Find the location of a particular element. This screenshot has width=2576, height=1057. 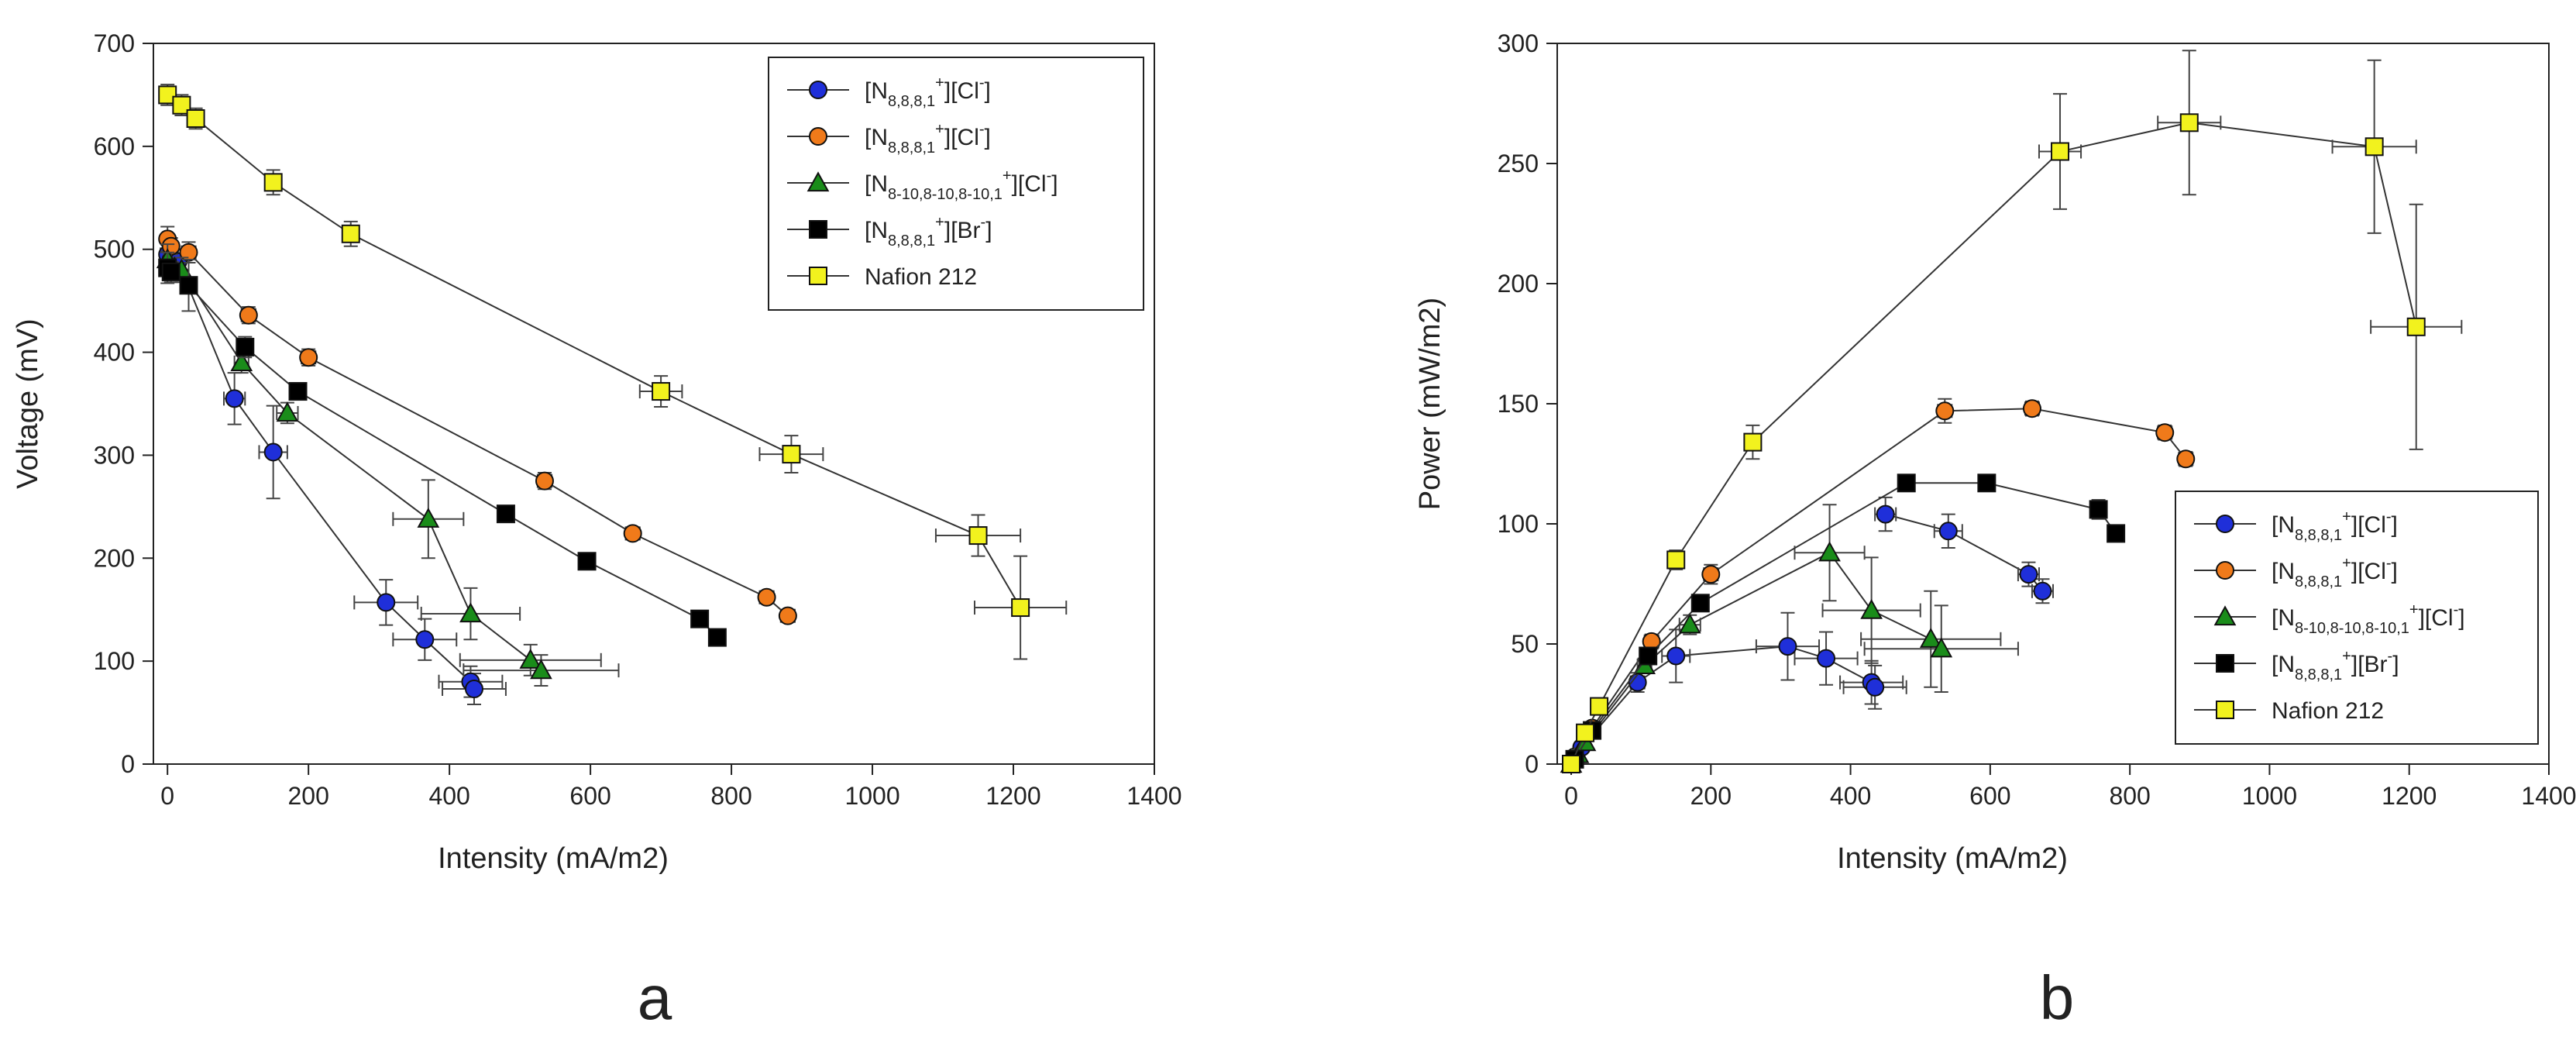

x-tick-label: 1200 is located at coordinates (2409, 796).